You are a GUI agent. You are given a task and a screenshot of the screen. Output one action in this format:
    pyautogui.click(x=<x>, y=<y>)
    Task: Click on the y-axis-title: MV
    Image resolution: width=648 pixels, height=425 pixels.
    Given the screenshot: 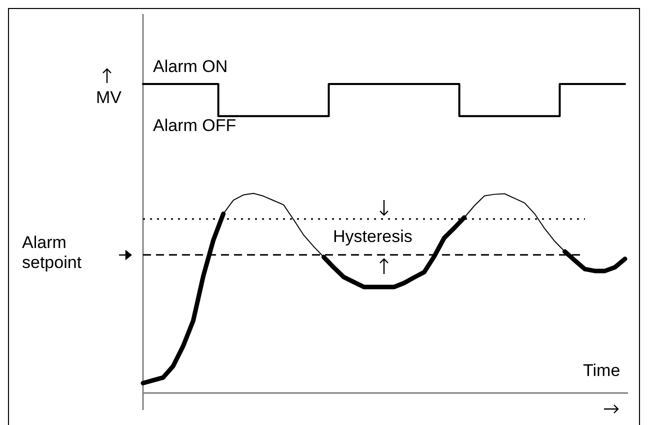 What is the action you would take?
    pyautogui.click(x=109, y=98)
    